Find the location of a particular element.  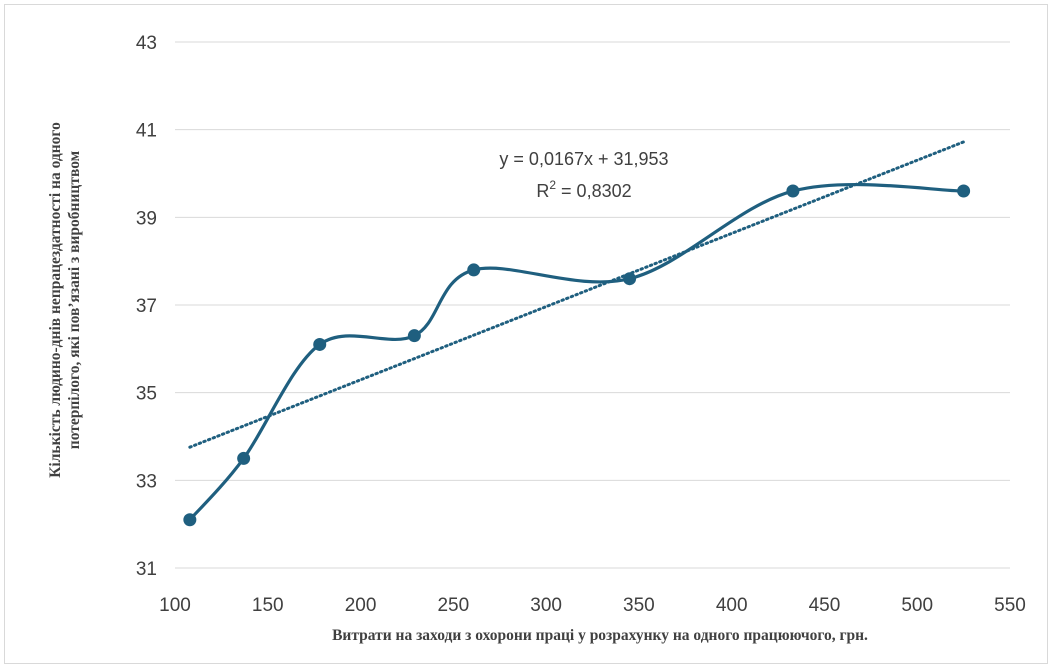

y-tick-labels: 31 33 35 37 39 41 43 is located at coordinates (146, 306).